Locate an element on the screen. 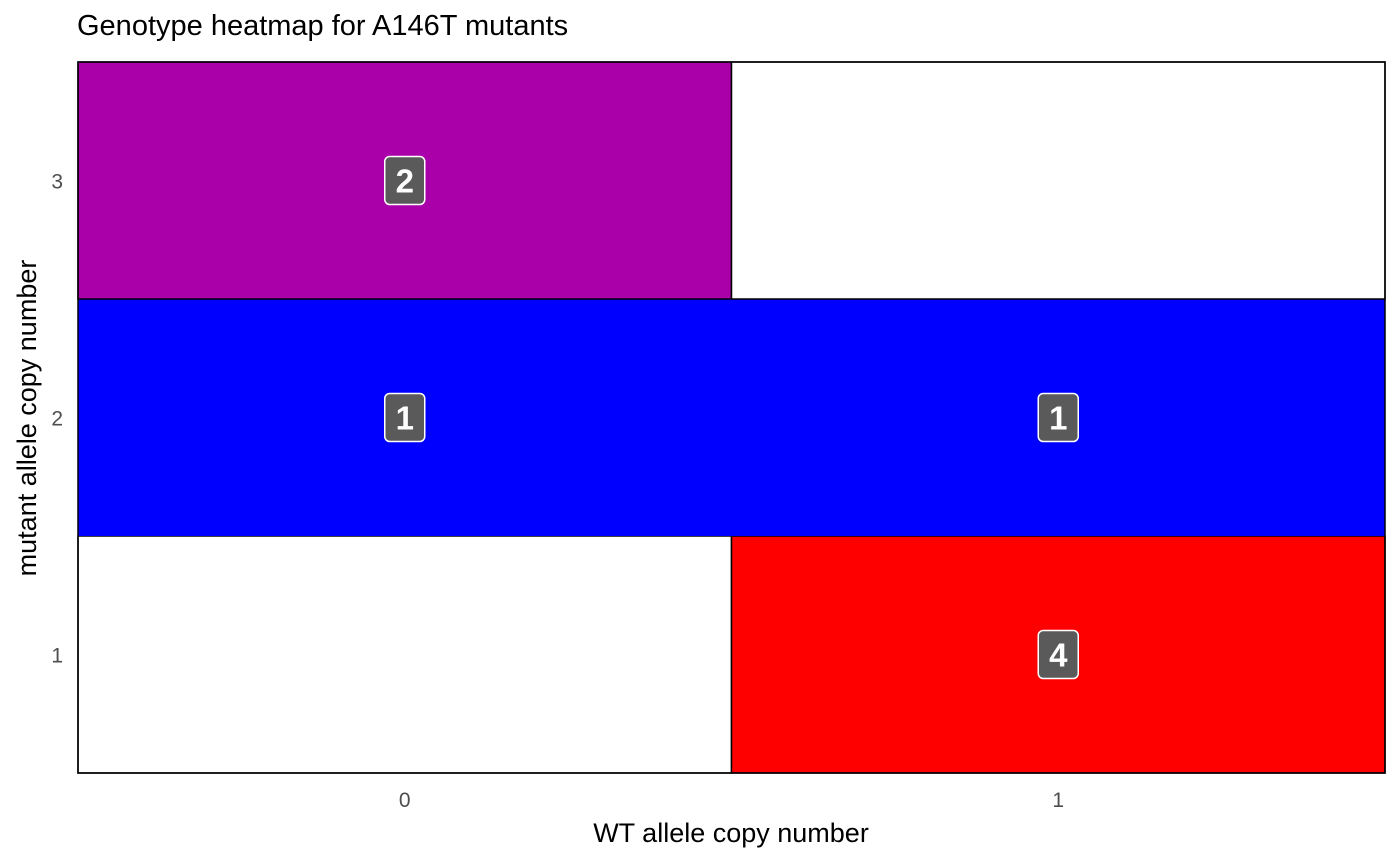 This screenshot has height=865, width=1400. cell-count-label: 4 is located at coordinates (1058, 654).